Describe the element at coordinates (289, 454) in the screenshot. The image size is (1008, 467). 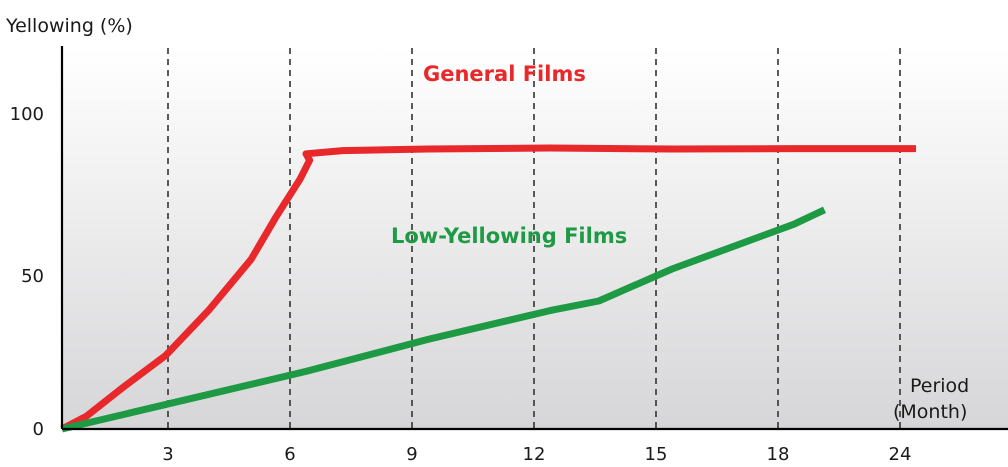
I see `x-tick-label-6: 6` at that location.